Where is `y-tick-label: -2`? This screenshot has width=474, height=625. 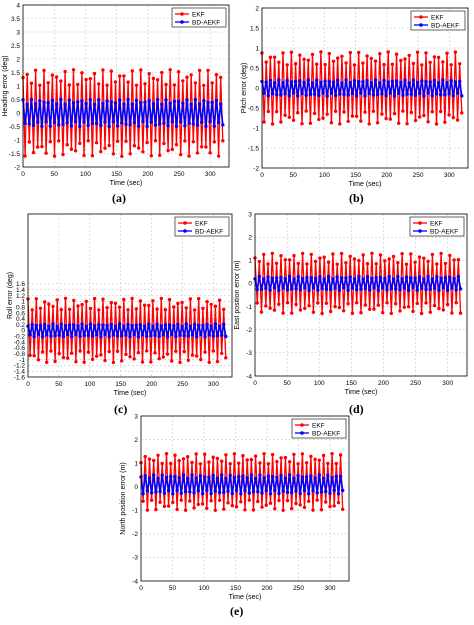
y-tick-label: -2 is located at coordinates (256, 168).